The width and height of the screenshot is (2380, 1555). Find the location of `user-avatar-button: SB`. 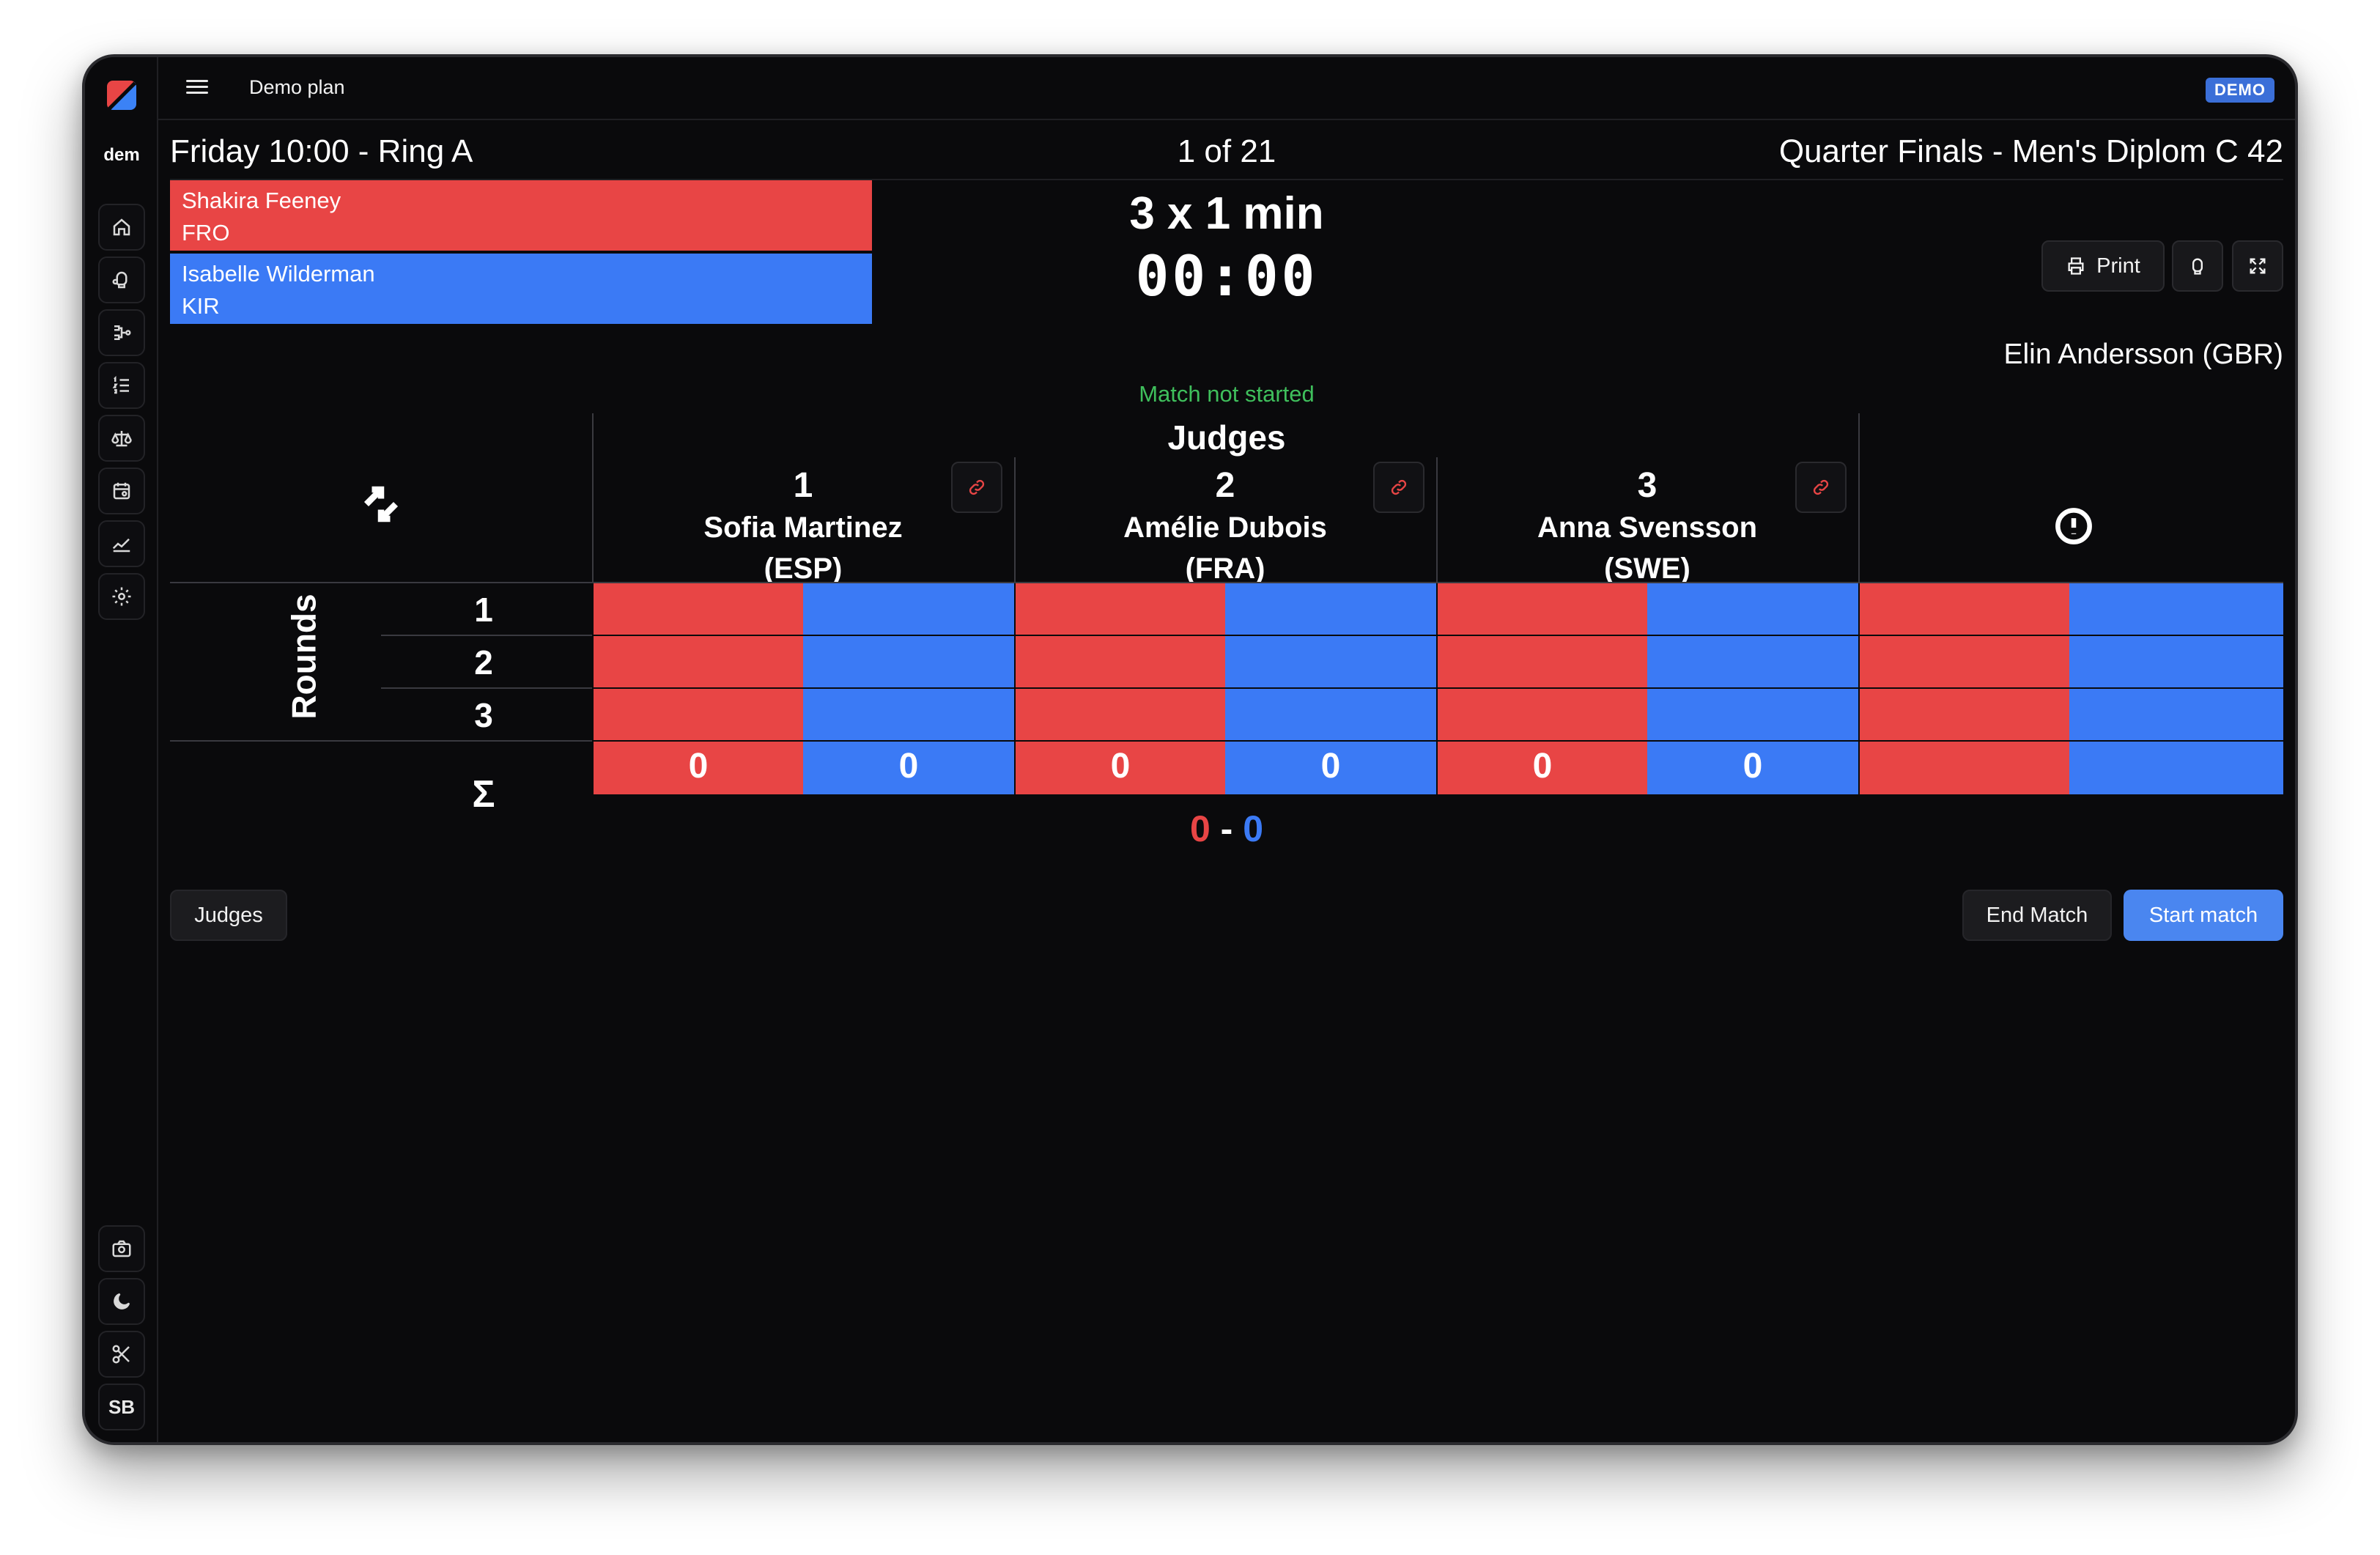

user-avatar-button: SB is located at coordinates (121, 1407).